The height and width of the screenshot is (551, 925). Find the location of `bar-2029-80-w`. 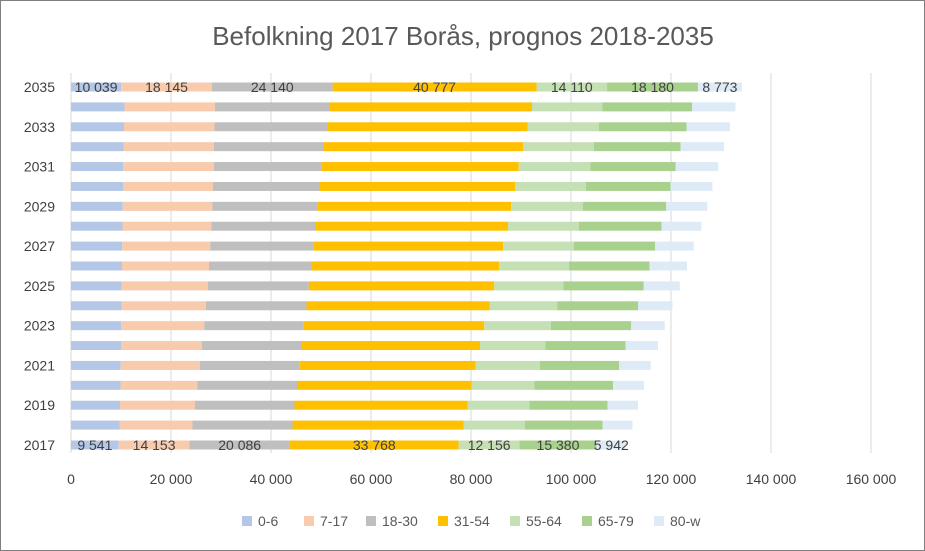

bar-2029-80-w is located at coordinates (687, 206).